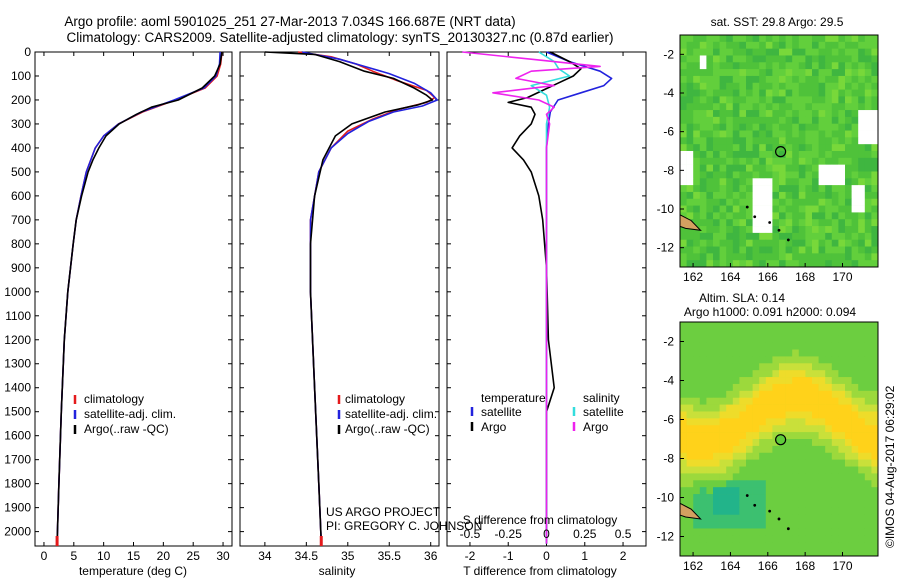 This screenshot has height=580, width=900. Describe the element at coordinates (668, 132) in the screenshot. I see `y-tick-label: -6` at that location.